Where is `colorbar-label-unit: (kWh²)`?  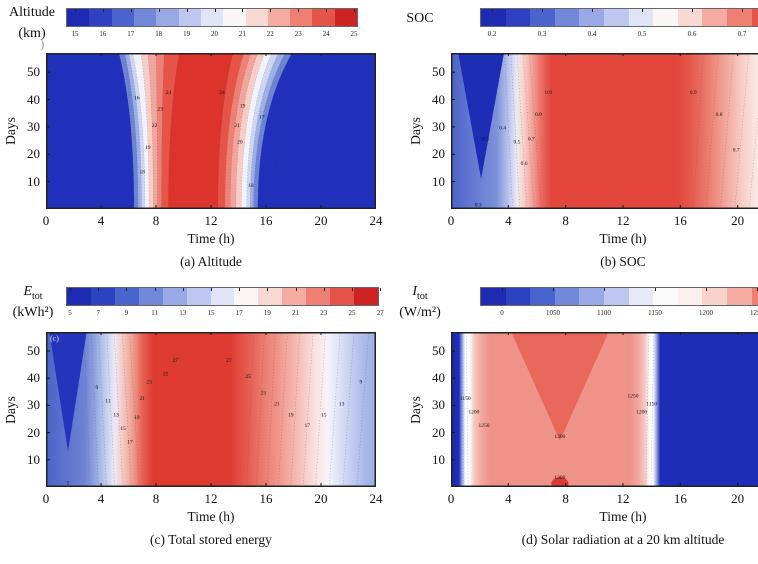
colorbar-label-unit: (kWh²) is located at coordinates (33, 312).